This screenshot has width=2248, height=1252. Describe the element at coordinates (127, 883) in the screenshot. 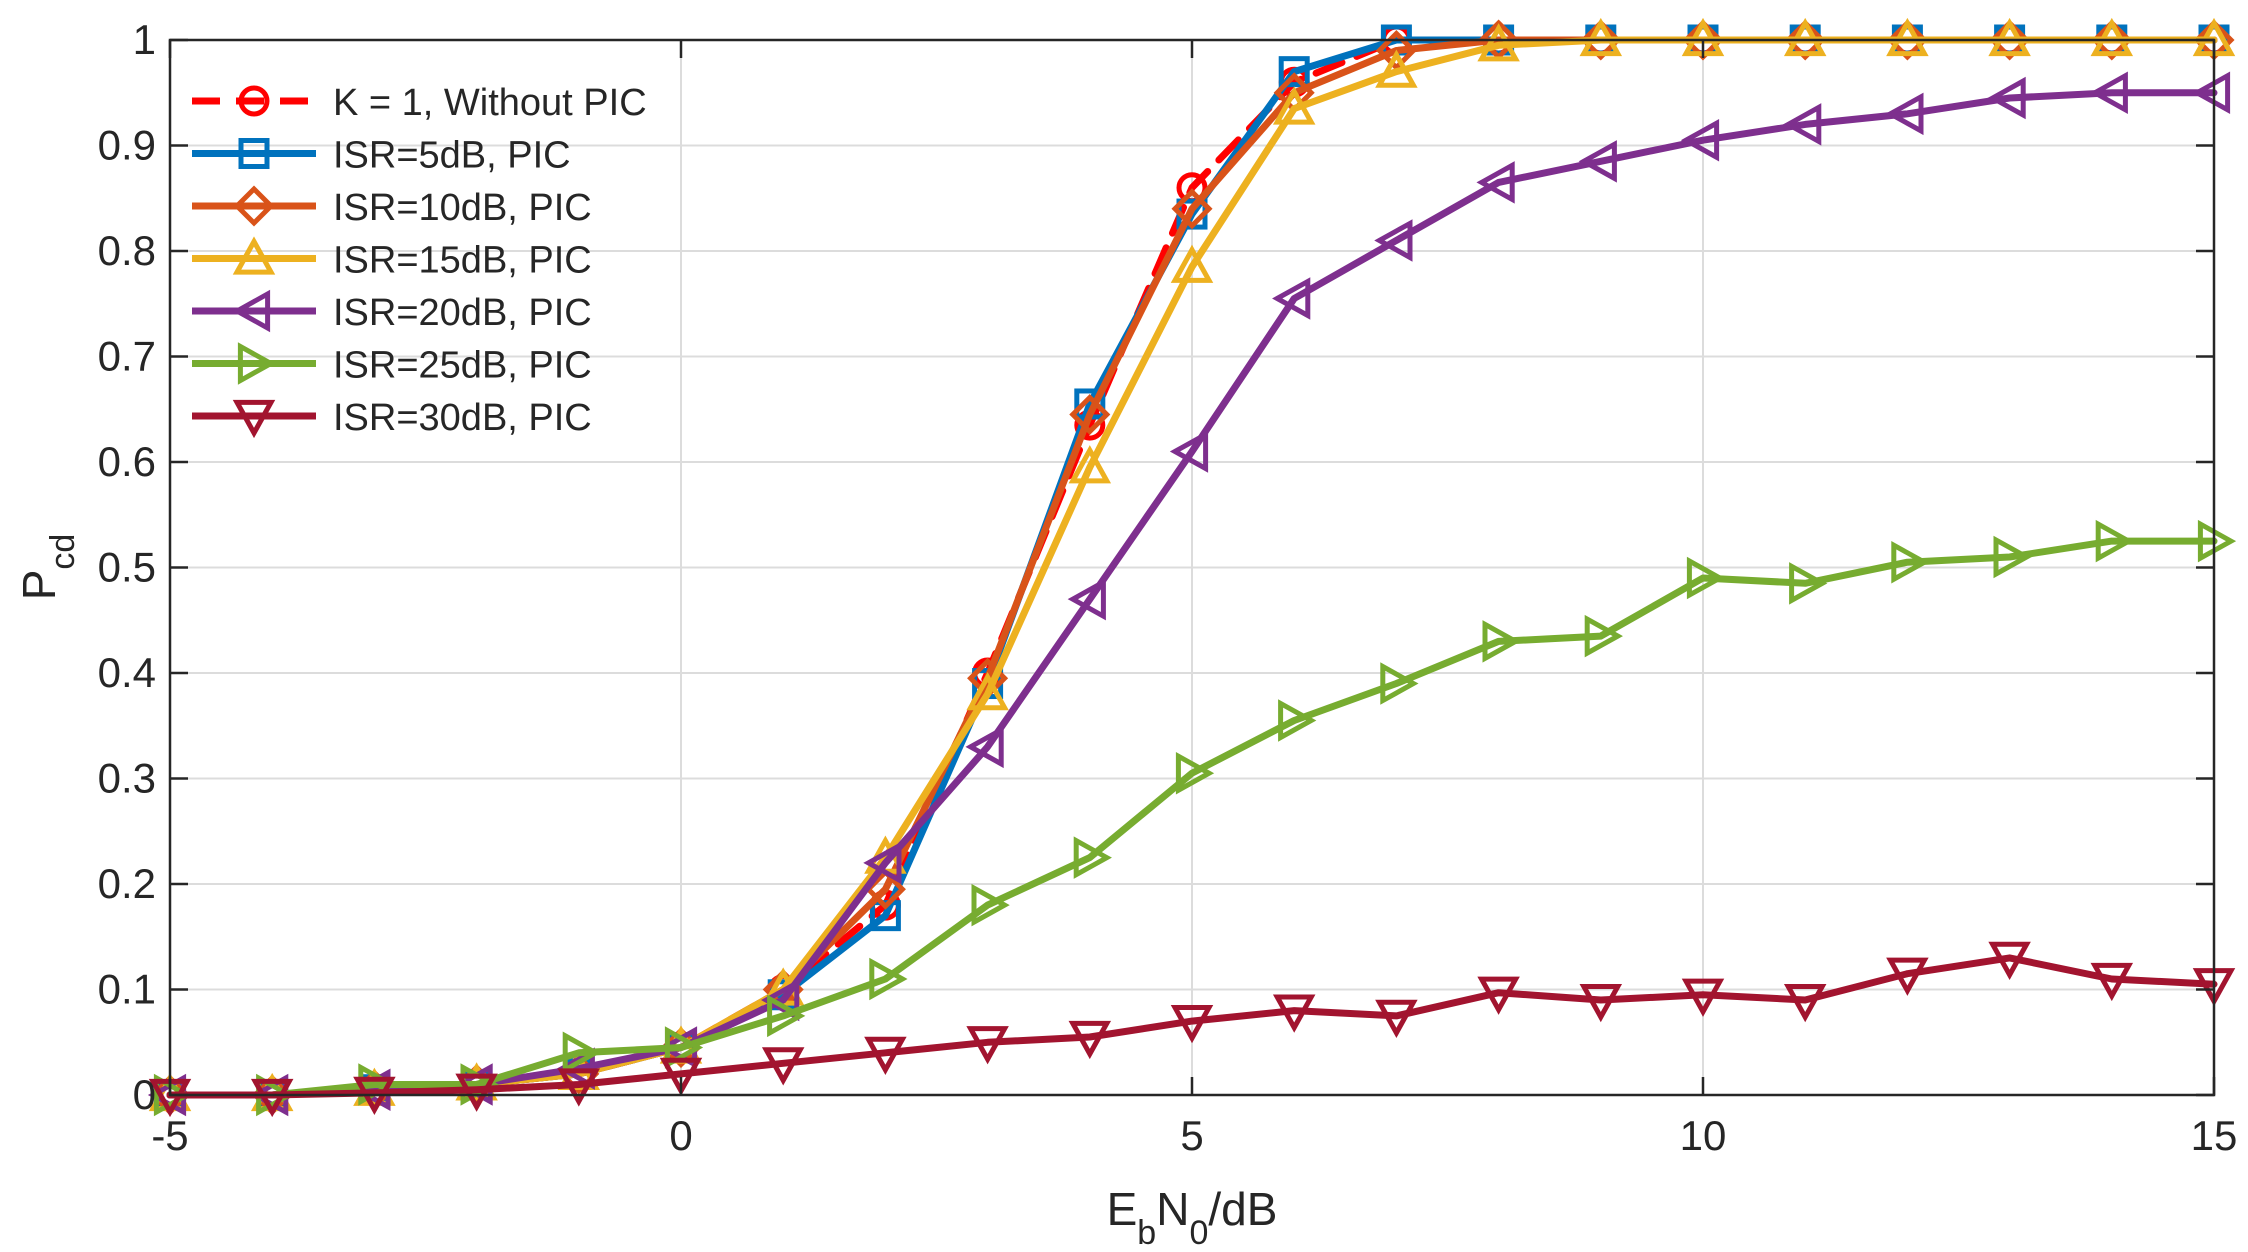

I see `y-tick-label: 0.2` at that location.